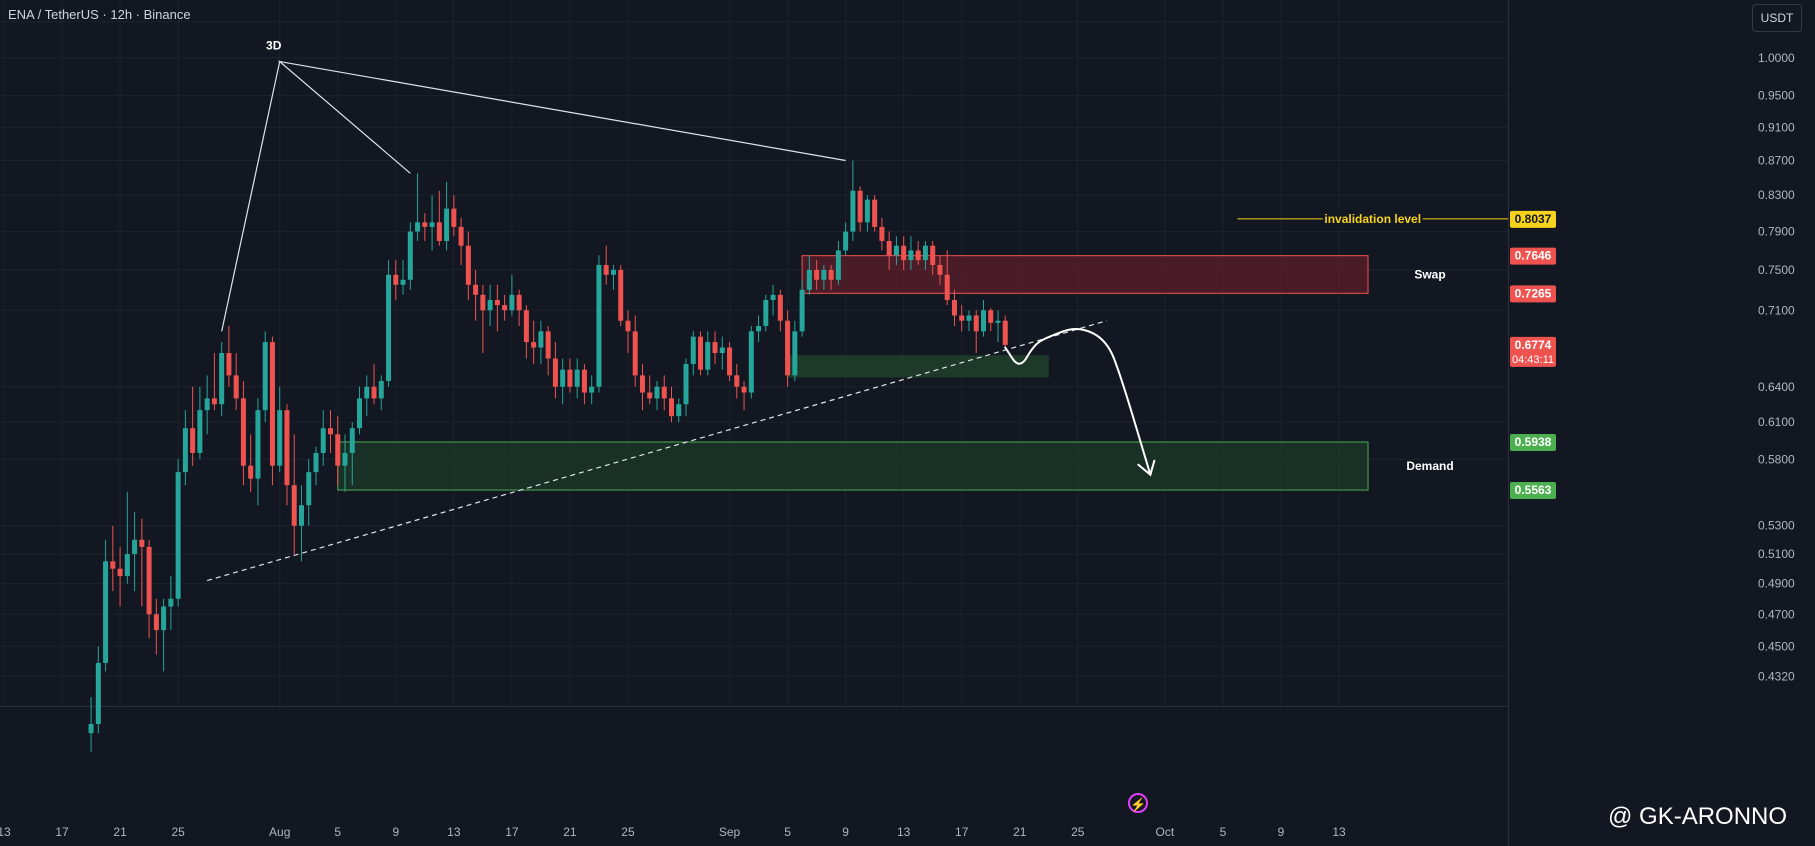 This screenshot has height=846, width=1815. What do you see at coordinates (1776, 584) in the screenshot?
I see `y-tick-label: 0.4900` at bounding box center [1776, 584].